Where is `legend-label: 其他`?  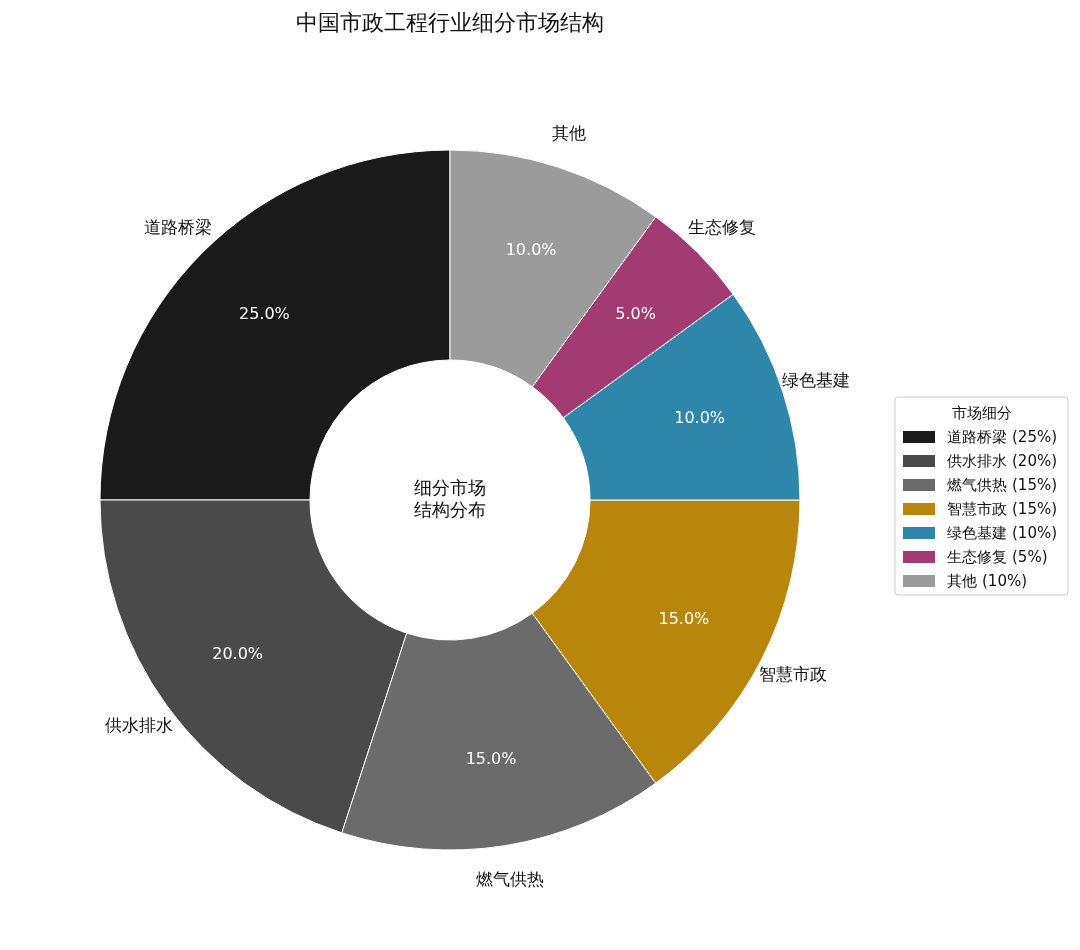
legend-label: 其他 is located at coordinates (962, 580).